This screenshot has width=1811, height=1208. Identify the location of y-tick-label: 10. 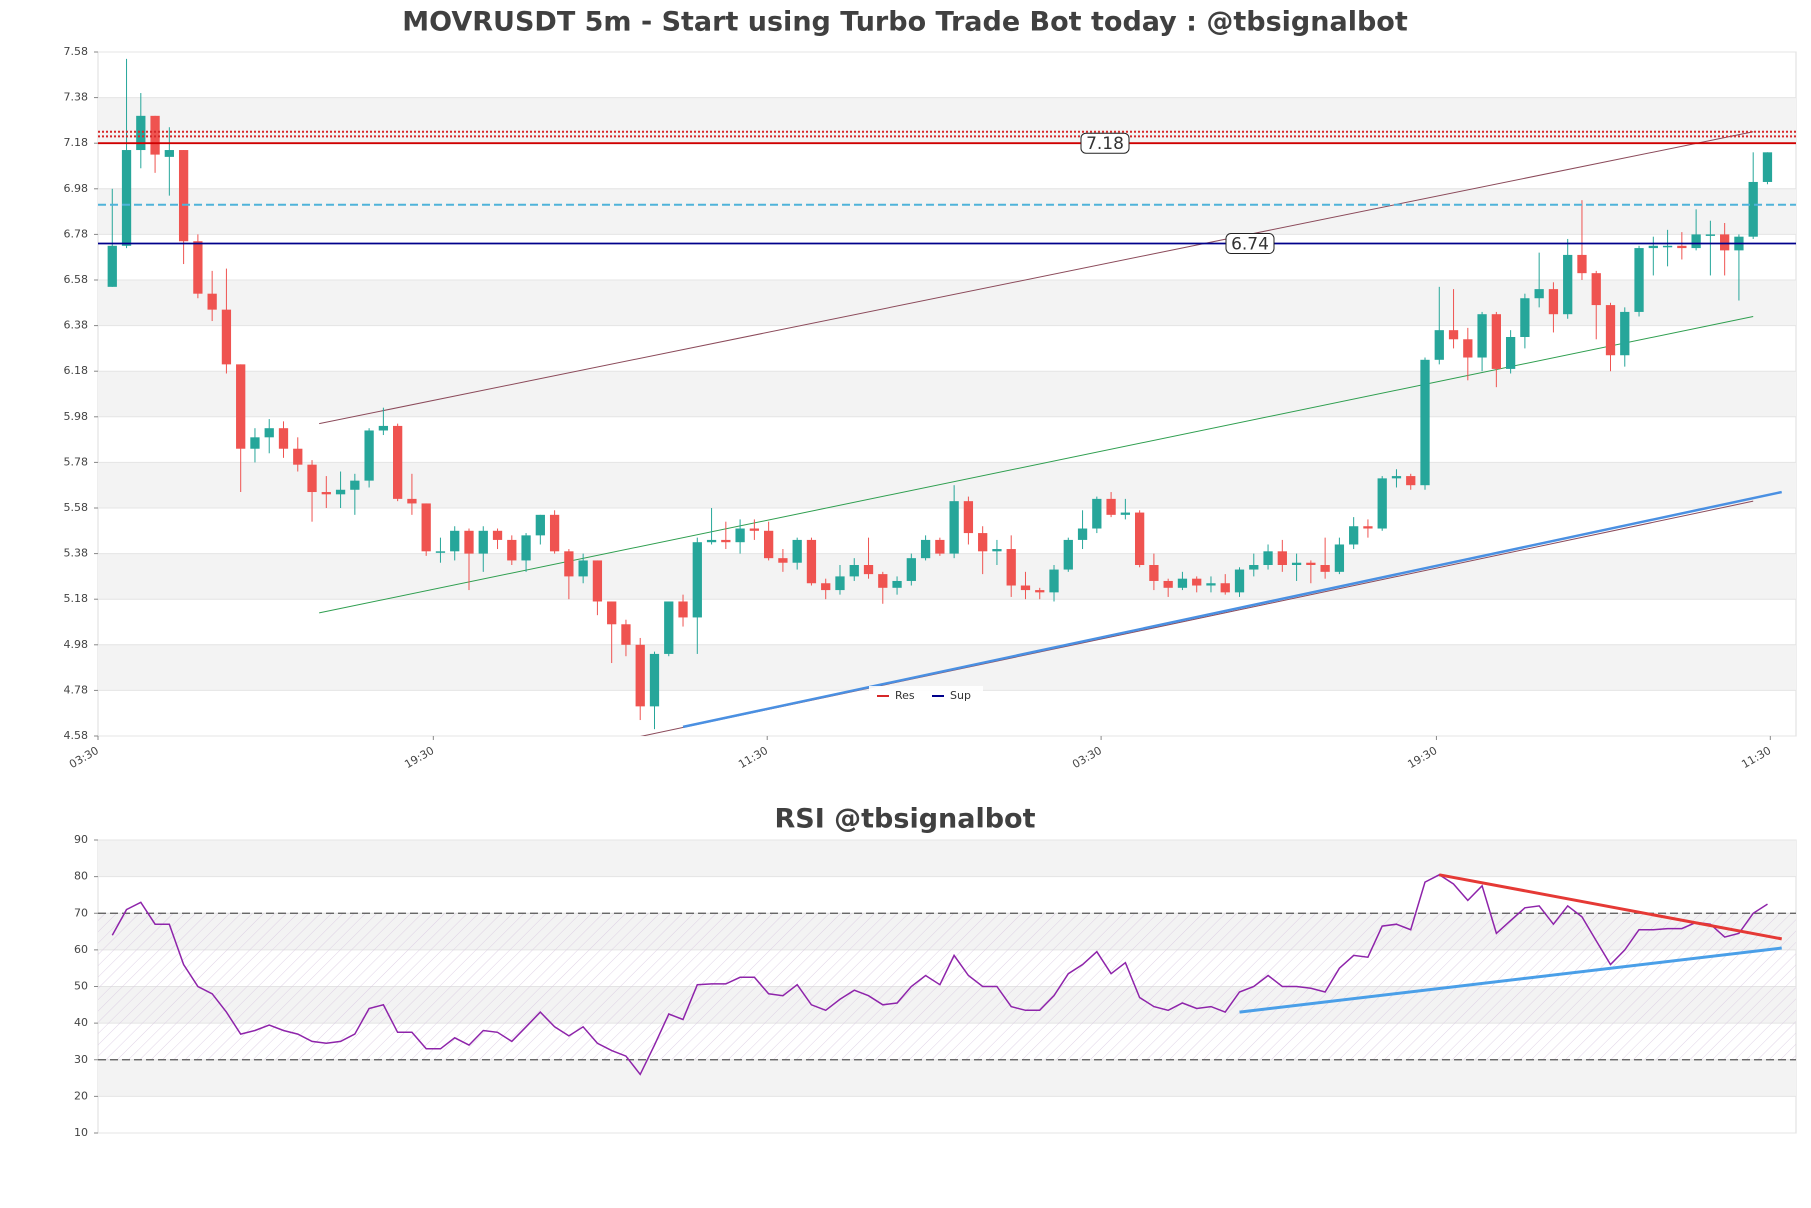
(81, 1132).